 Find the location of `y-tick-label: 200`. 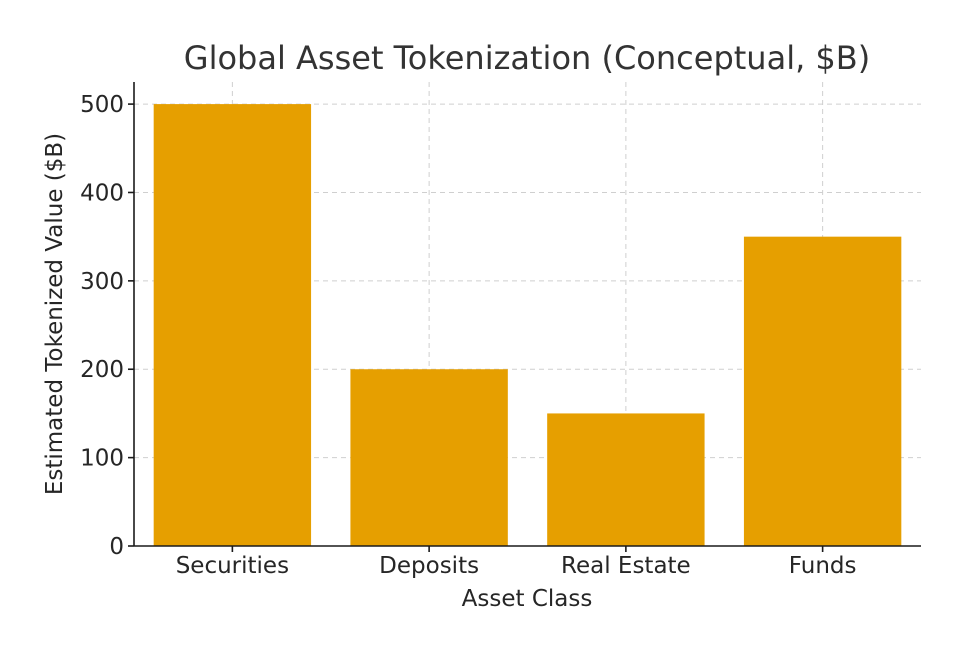

y-tick-label: 200 is located at coordinates (102, 370).